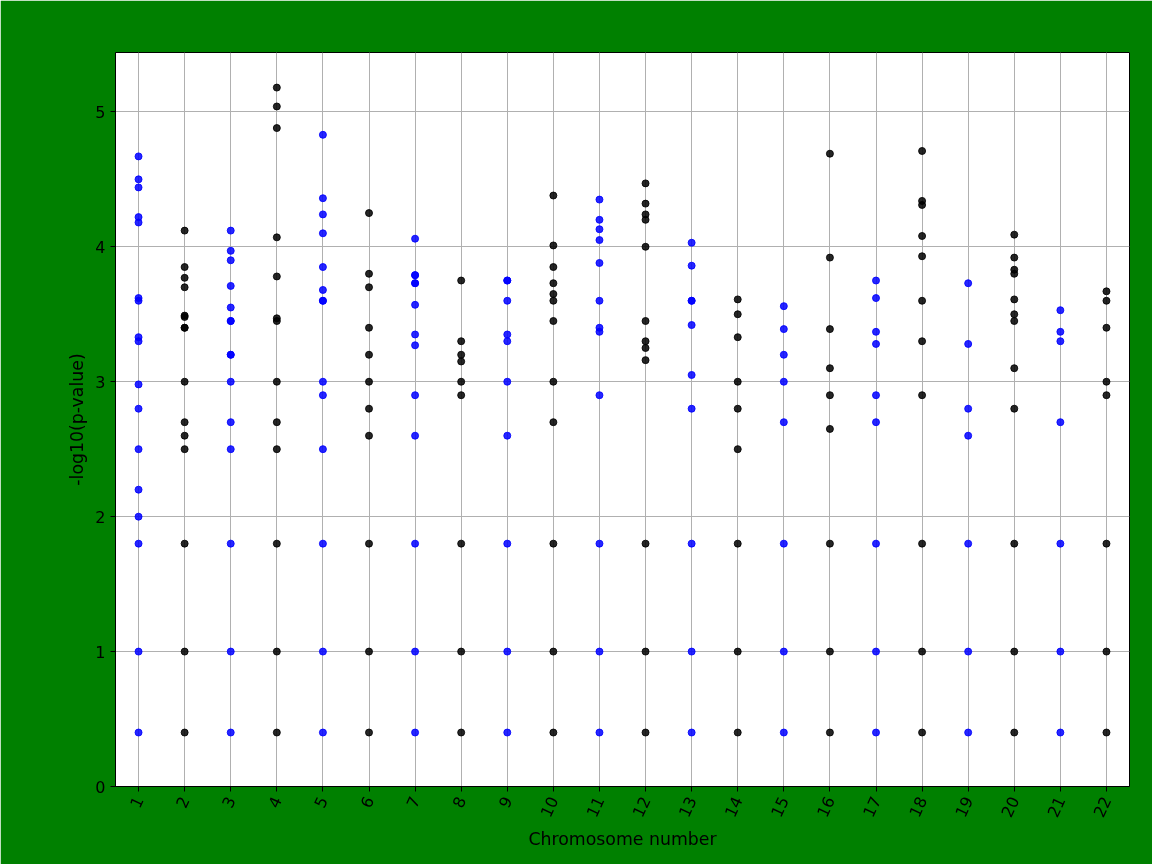 This screenshot has width=1152, height=864. What do you see at coordinates (100, 382) in the screenshot?
I see `y-tick-label: 3` at bounding box center [100, 382].